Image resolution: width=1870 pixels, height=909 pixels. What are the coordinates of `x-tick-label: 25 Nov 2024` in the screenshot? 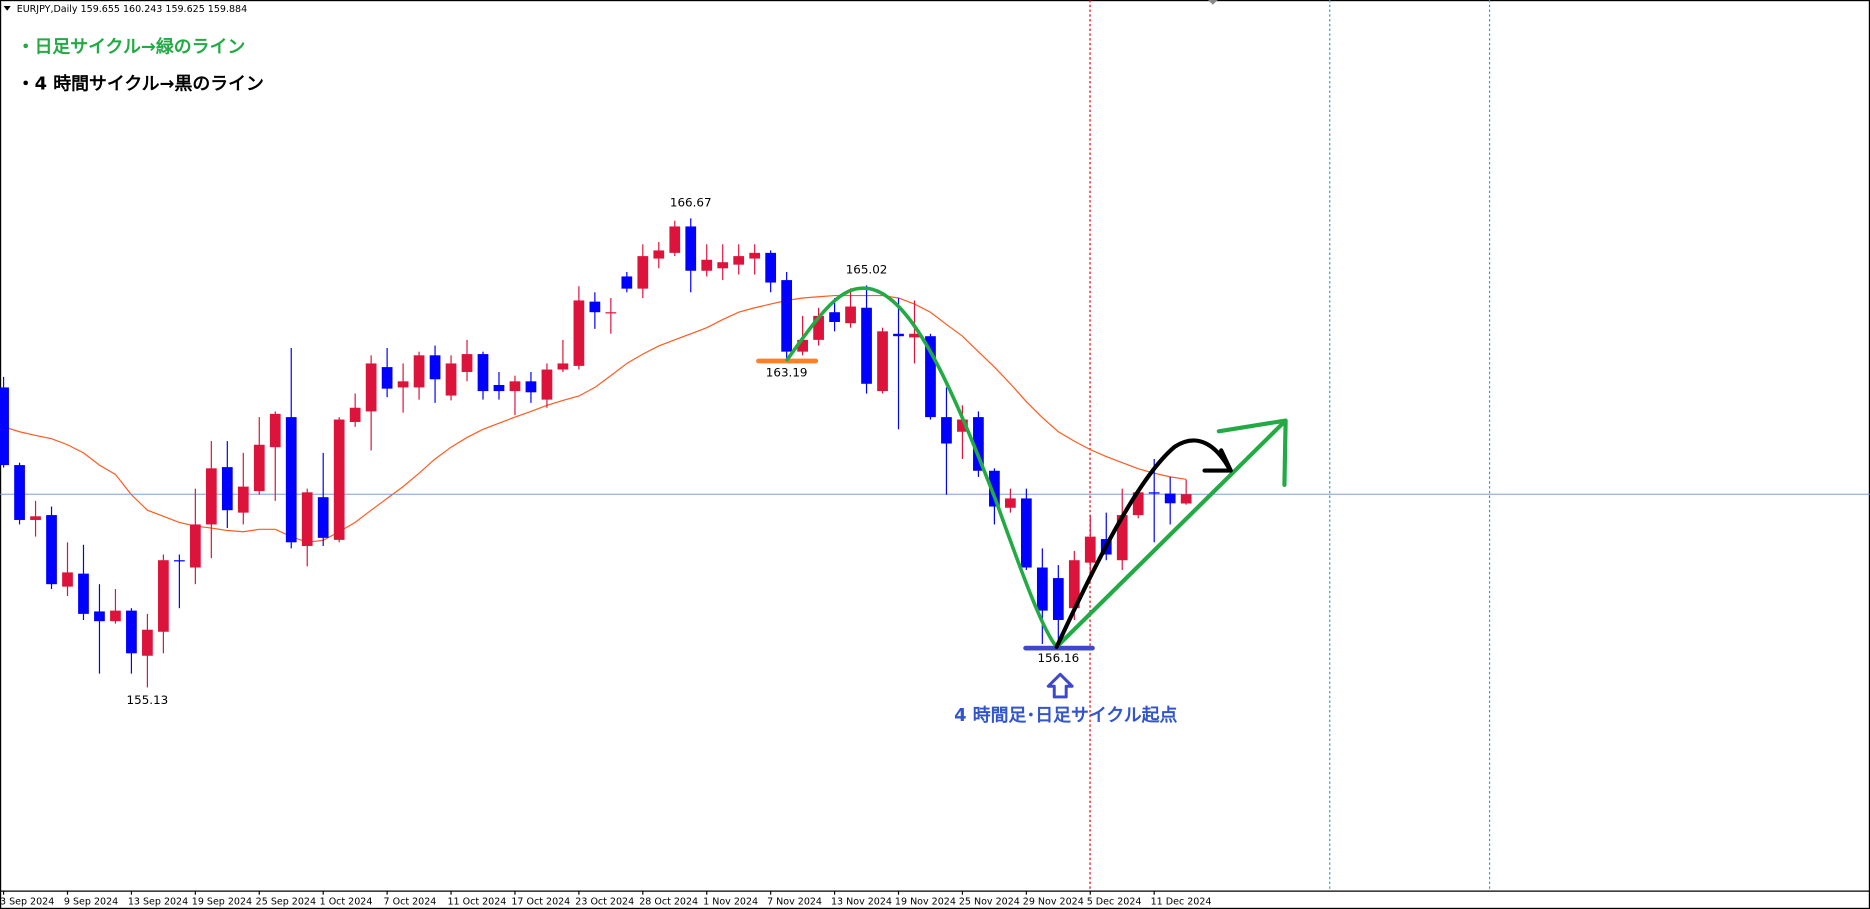 It's located at (989, 901).